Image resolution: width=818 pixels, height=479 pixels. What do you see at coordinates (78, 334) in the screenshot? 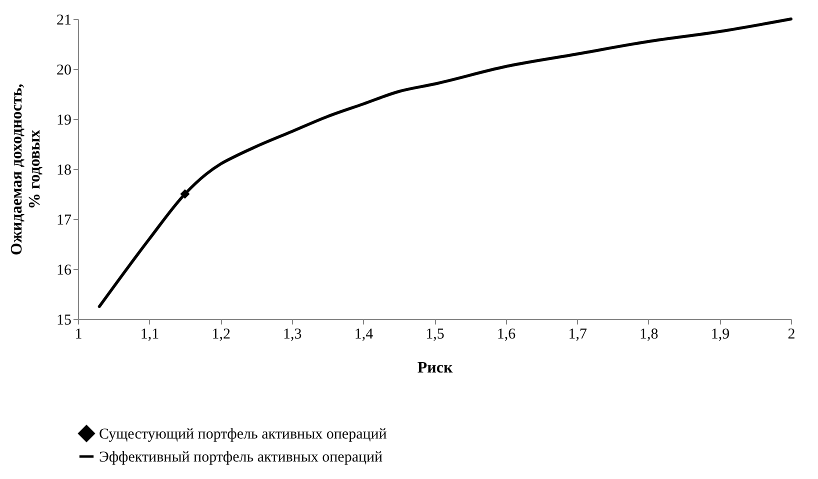
I see `x-tick-label: 1` at bounding box center [78, 334].